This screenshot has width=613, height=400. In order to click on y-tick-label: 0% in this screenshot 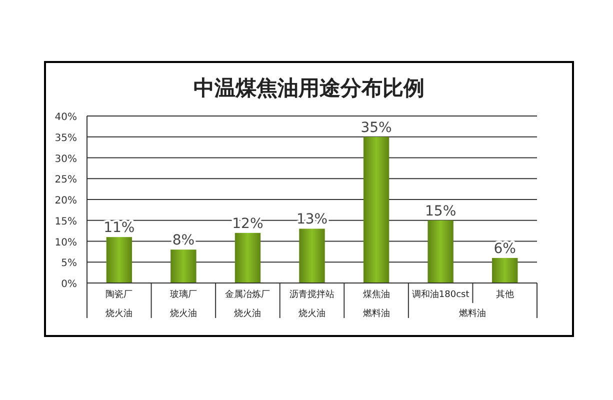, I will do `click(69, 284)`.